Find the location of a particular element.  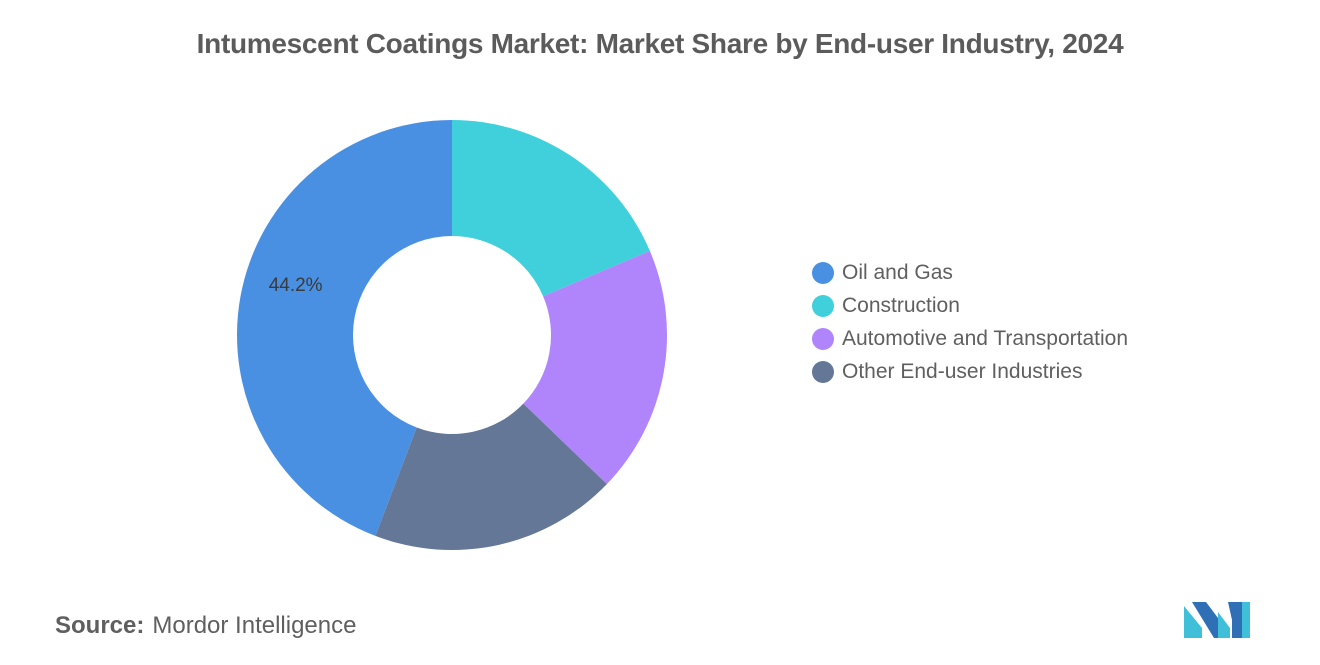

donut-slice-automotive-and-transportation is located at coordinates (595, 367).